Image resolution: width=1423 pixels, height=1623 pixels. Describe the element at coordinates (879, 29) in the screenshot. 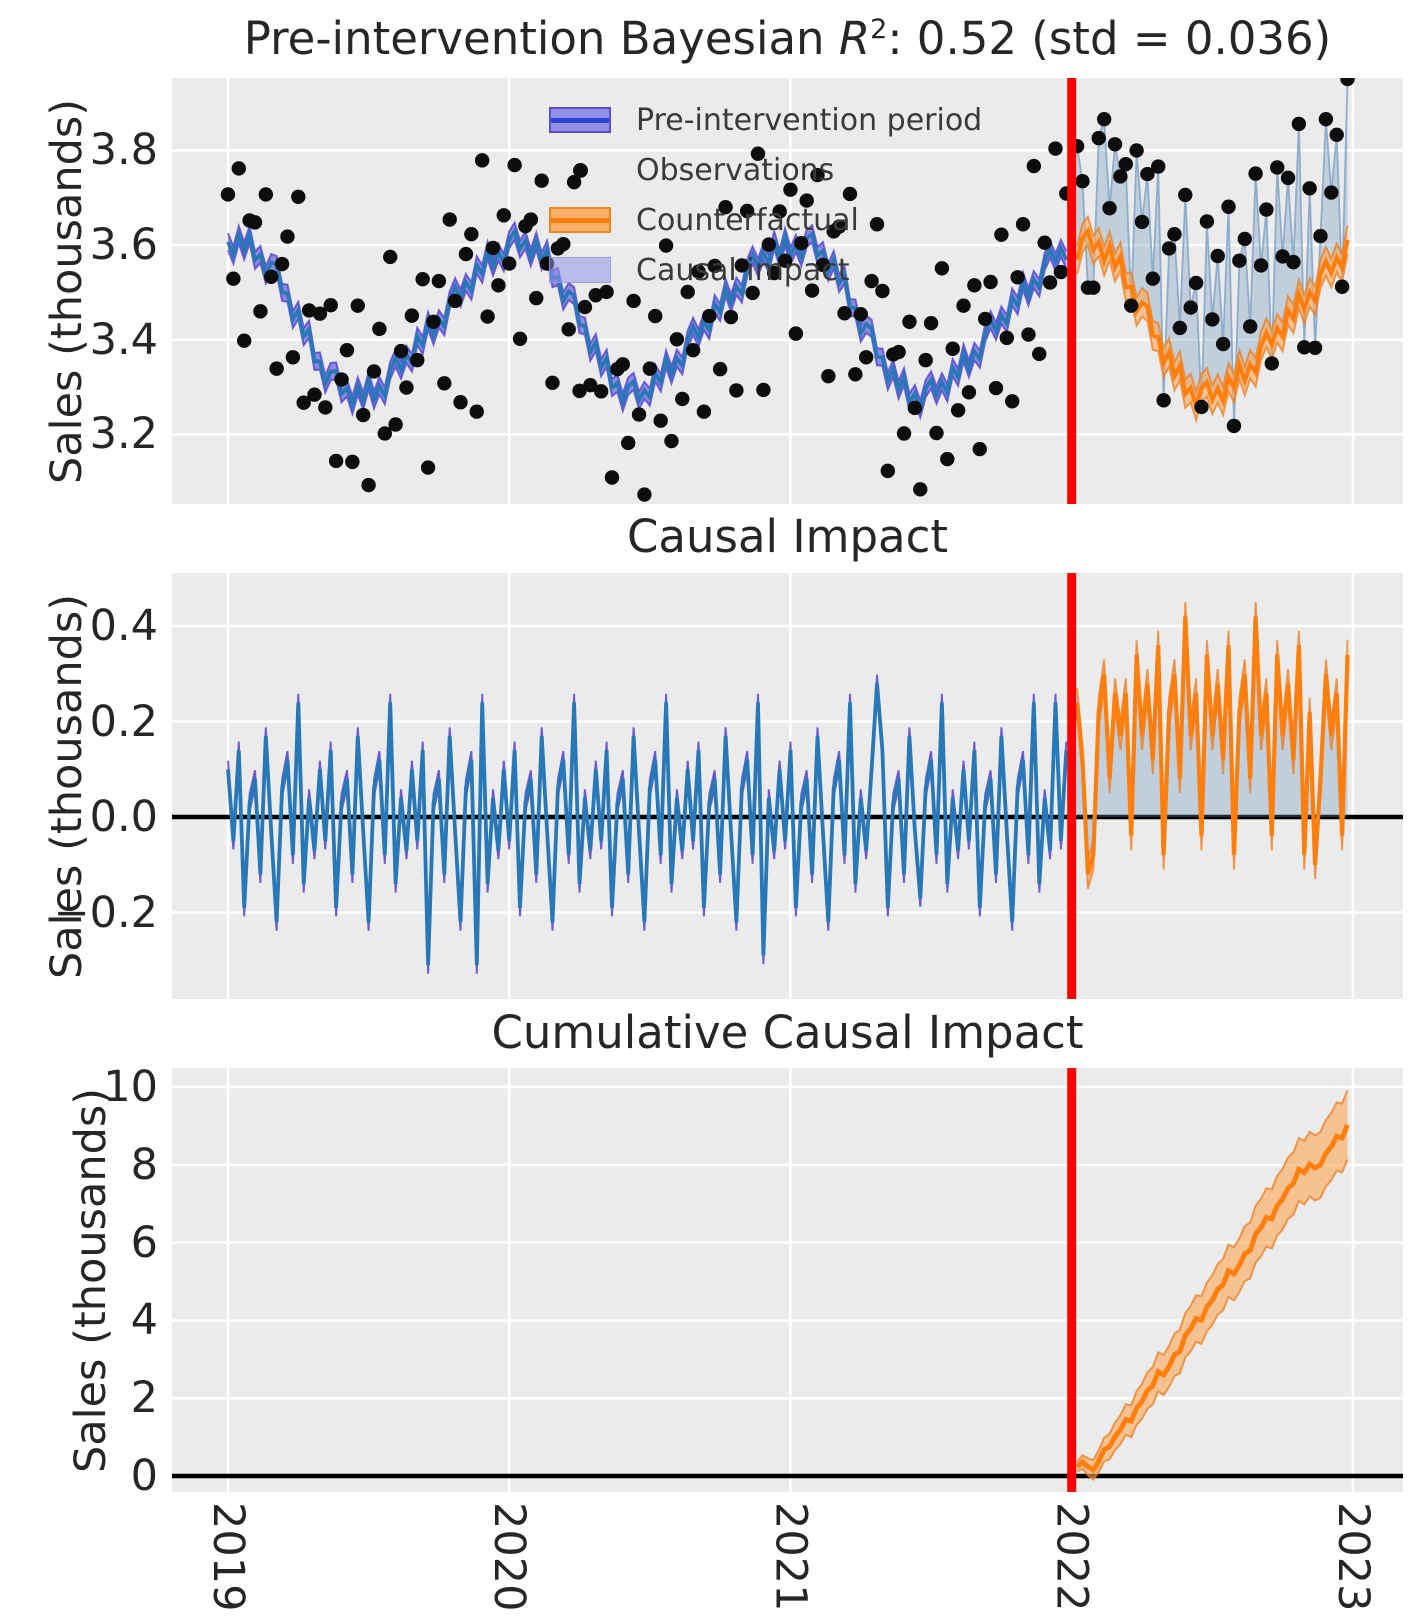

I see `r-exponent: 2` at that location.